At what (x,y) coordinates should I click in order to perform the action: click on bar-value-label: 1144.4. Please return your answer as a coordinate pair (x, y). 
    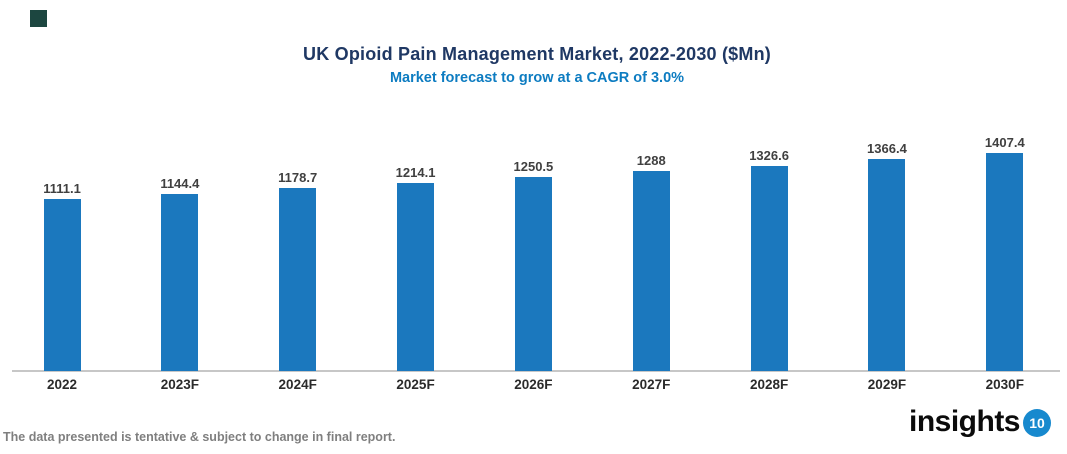
    Looking at the image, I should click on (180, 183).